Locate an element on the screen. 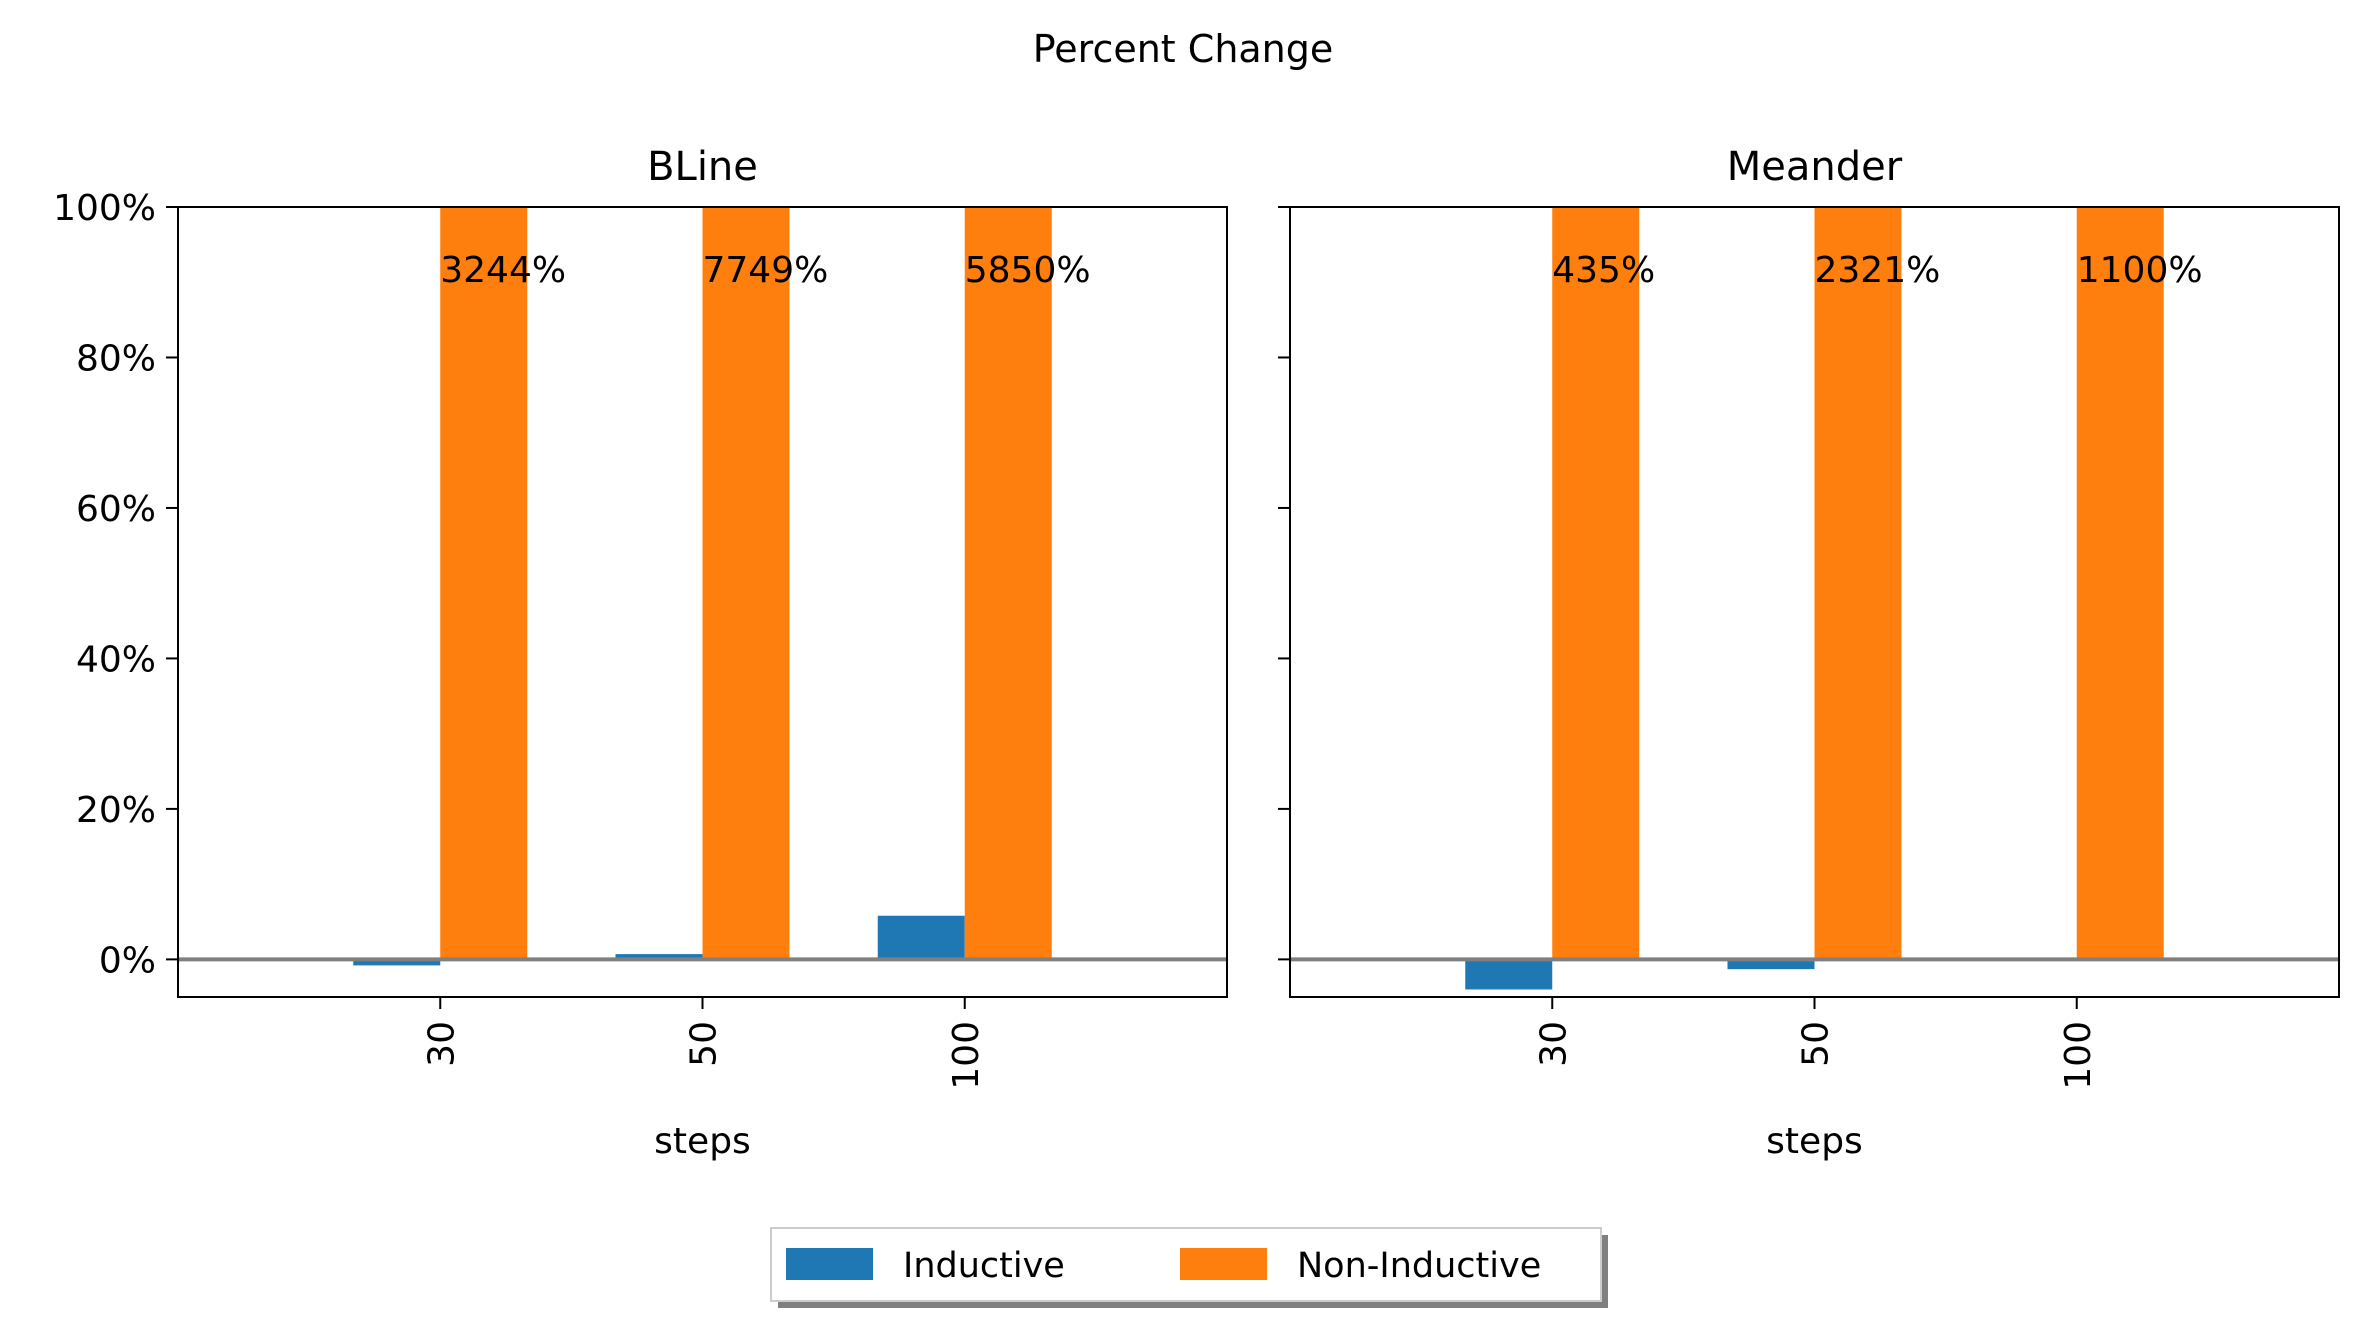 This screenshot has width=2365, height=1330. legend-label-inductive: Inductive is located at coordinates (984, 1266).